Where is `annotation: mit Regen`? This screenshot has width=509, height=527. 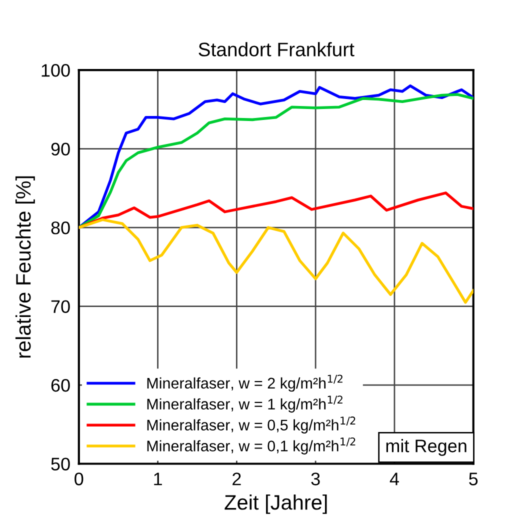
annotation: mit Regen is located at coordinates (426, 447).